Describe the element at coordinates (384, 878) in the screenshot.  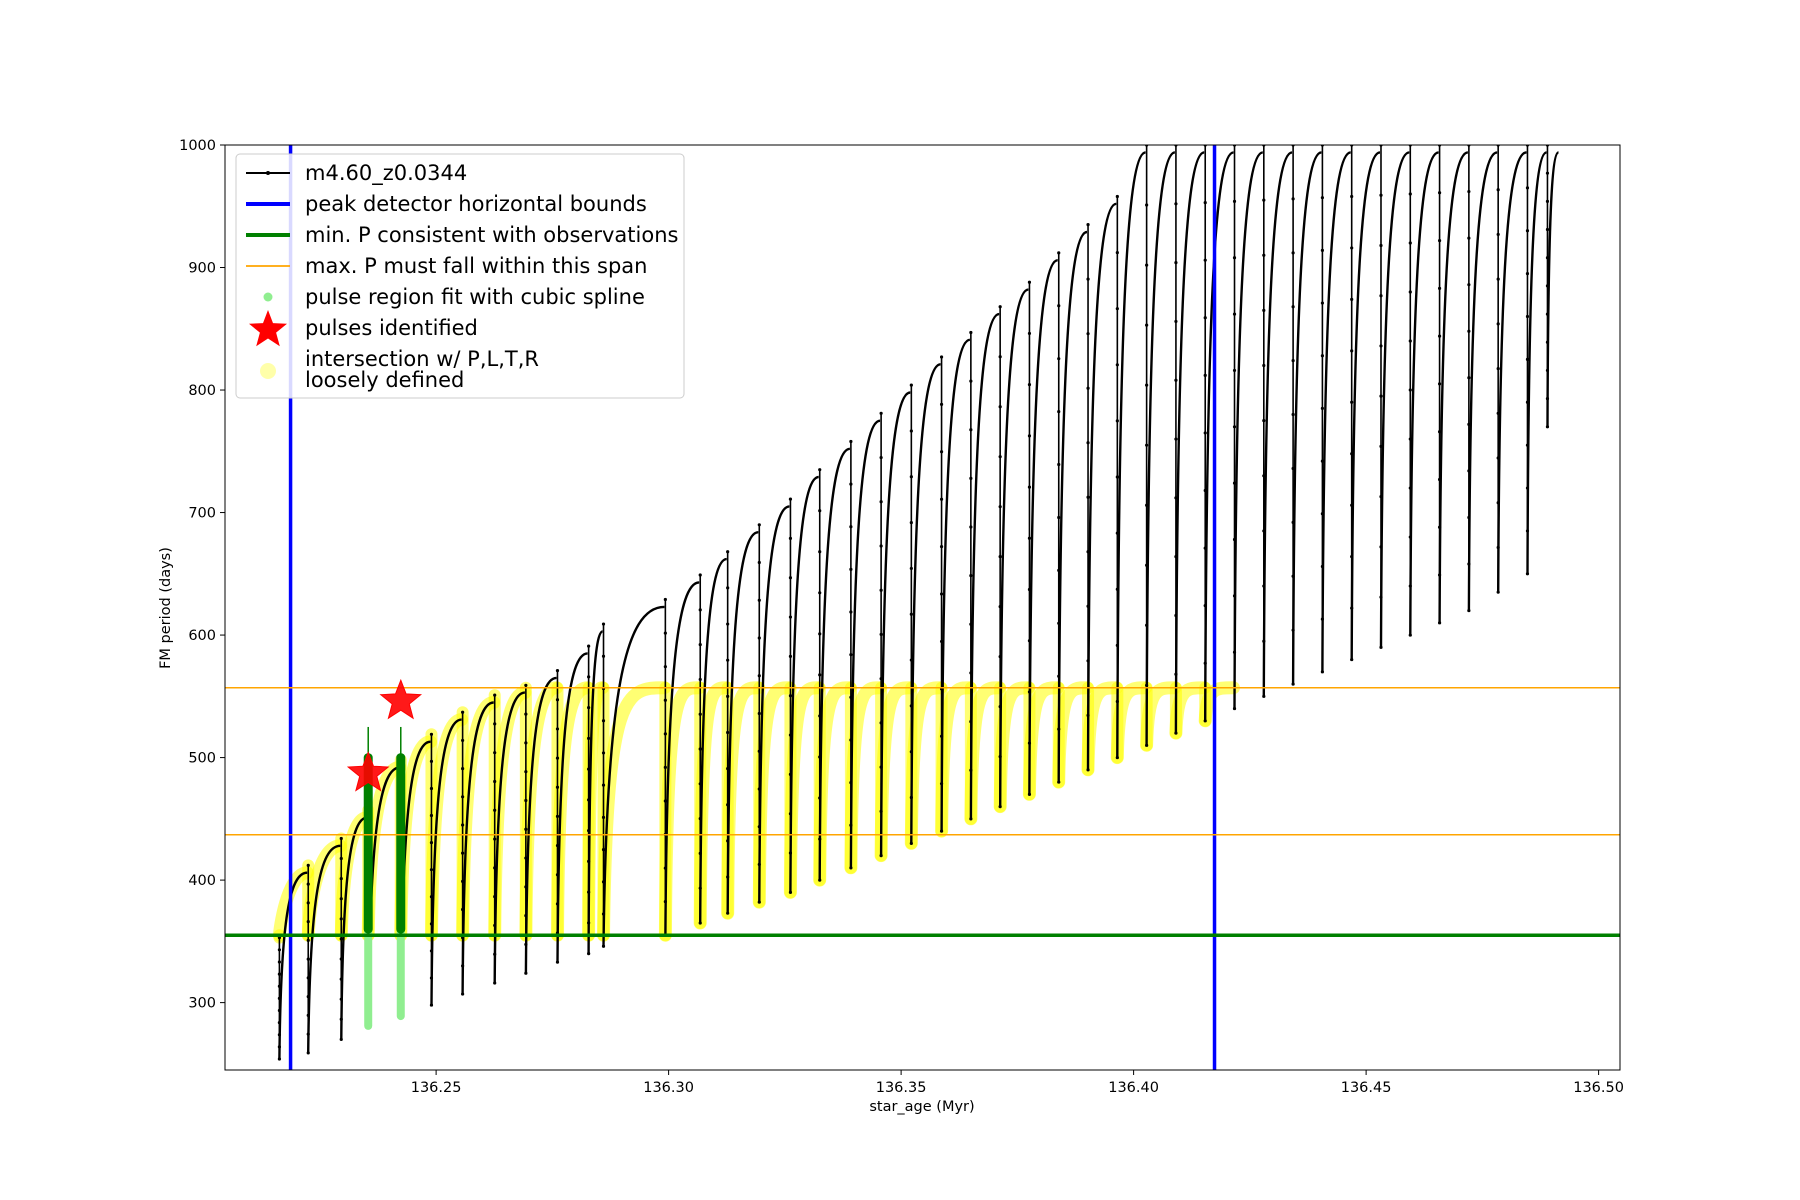
I see `spline-fit-layer` at that location.